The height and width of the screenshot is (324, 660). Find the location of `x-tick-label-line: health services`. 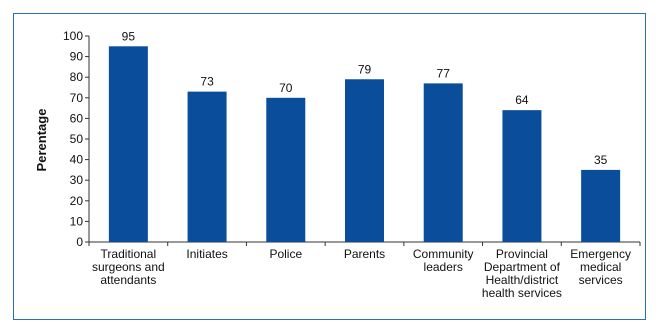

x-tick-label-line: health services is located at coordinates (522, 293).